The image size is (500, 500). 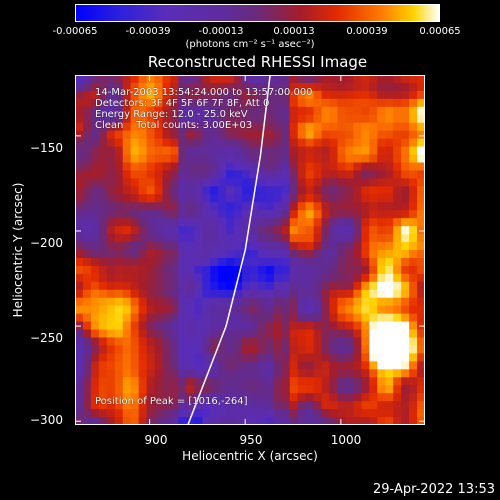 I want to click on peak-position-annotation: Position of Peak = [1016,-264], so click(x=171, y=401).